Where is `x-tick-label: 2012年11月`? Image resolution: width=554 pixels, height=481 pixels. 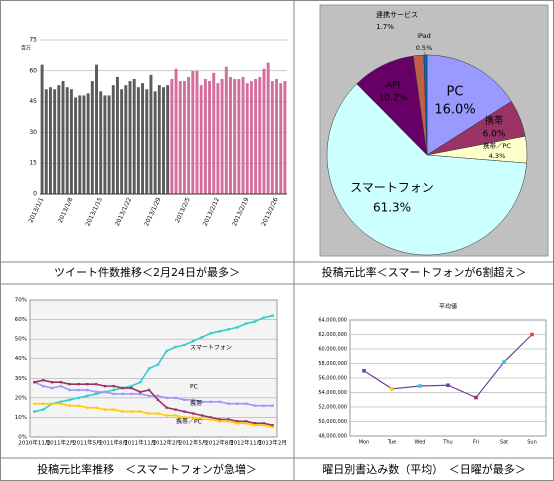
x-tick-label: 2012年11月 is located at coordinates (246, 443).